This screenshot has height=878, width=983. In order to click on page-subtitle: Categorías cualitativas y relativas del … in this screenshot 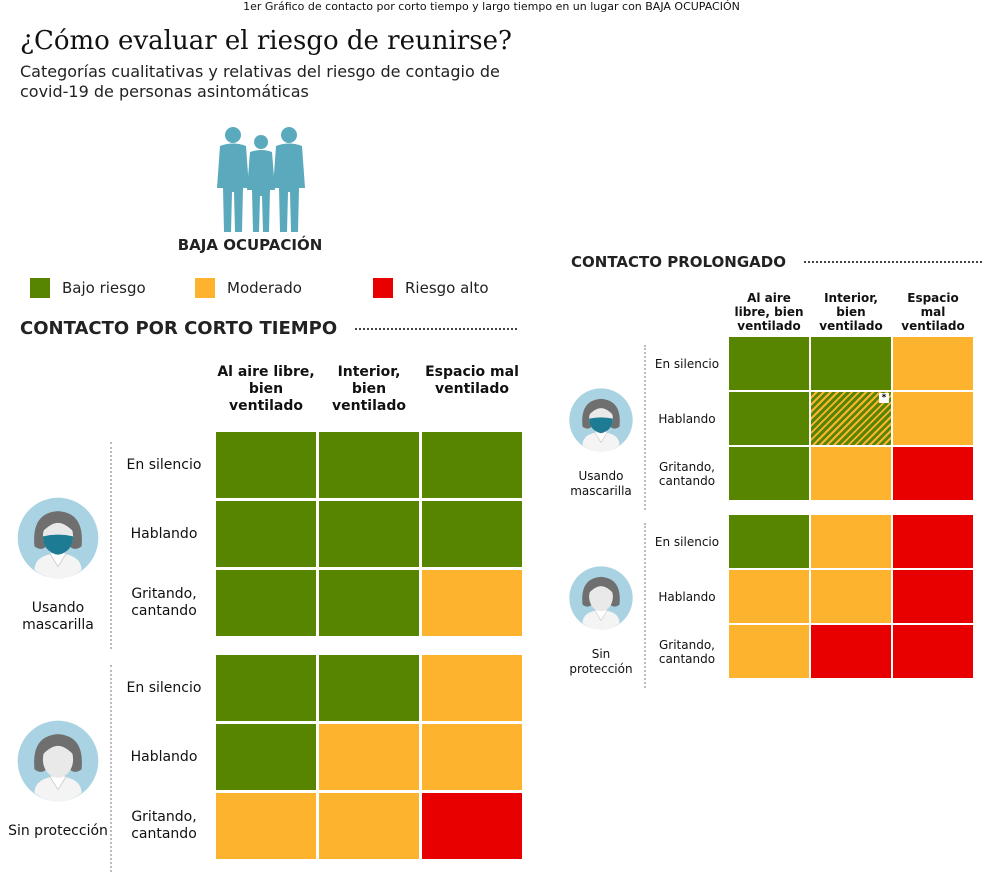, I will do `click(260, 81)`.